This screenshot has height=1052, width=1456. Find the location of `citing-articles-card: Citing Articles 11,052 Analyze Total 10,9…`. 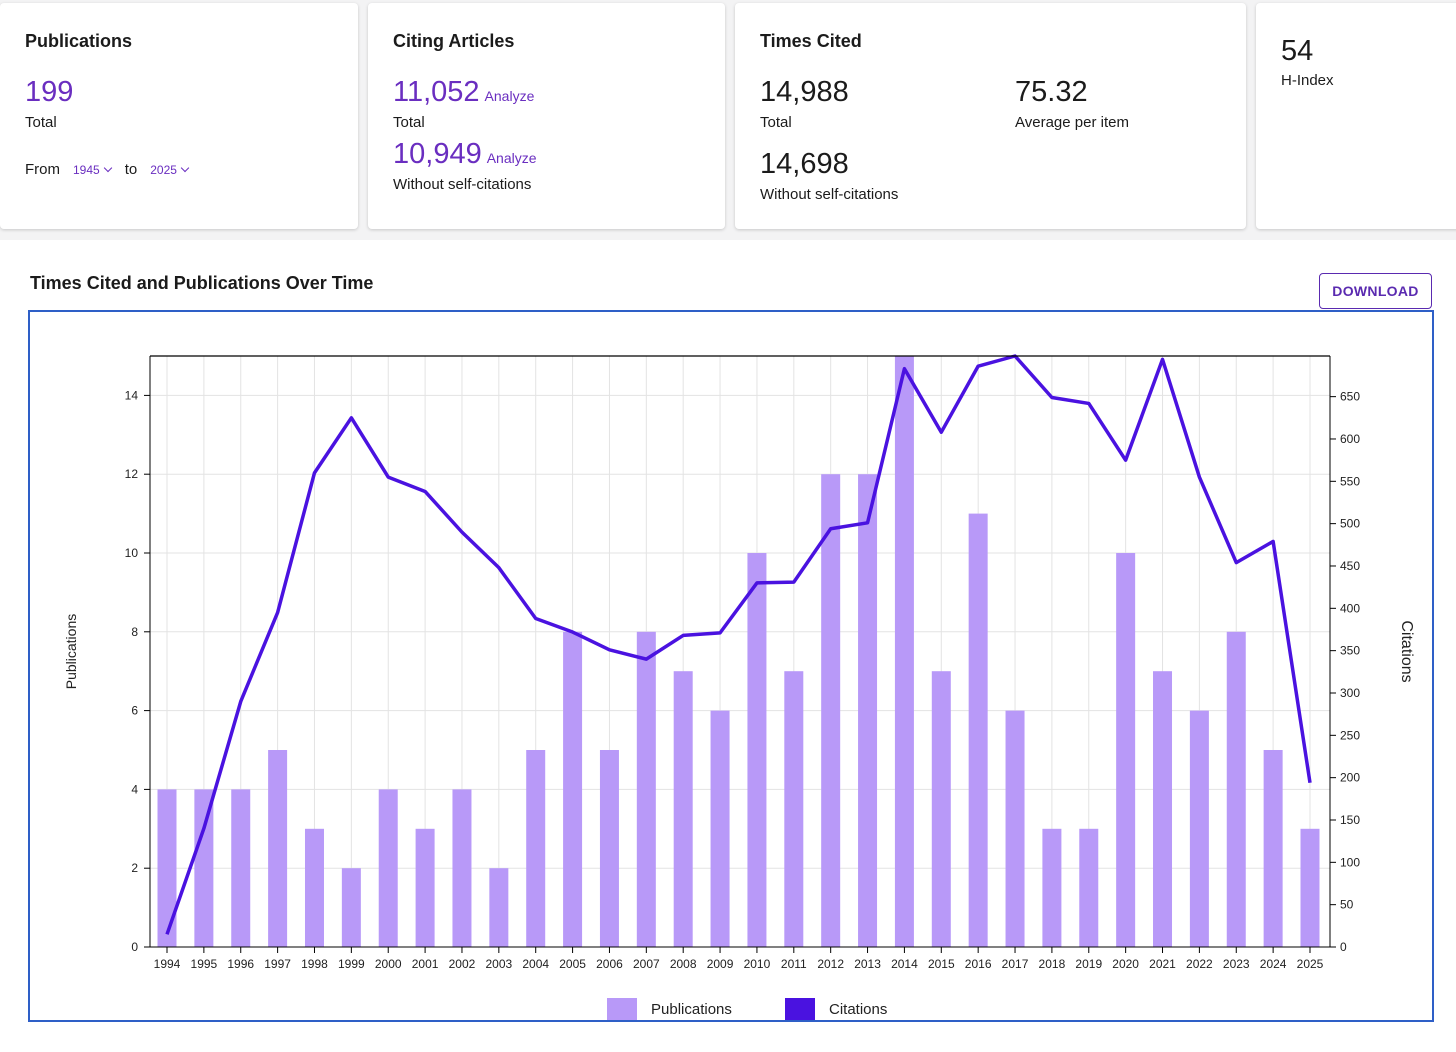

citing-articles-card: Citing Articles 11,052 Analyze Total 10,9… is located at coordinates (546, 116).